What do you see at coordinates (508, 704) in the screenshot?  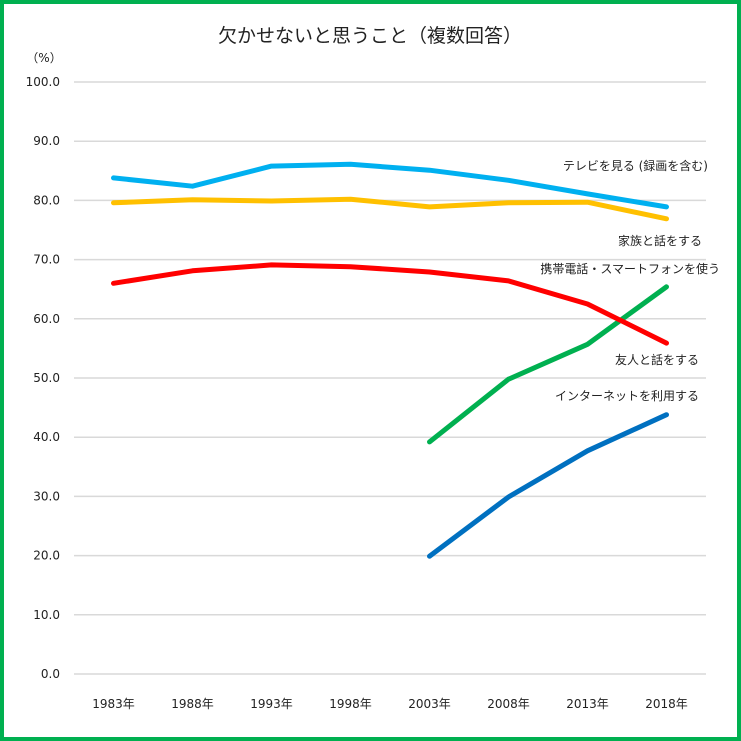 I see `x-tick-label: 2008年` at bounding box center [508, 704].